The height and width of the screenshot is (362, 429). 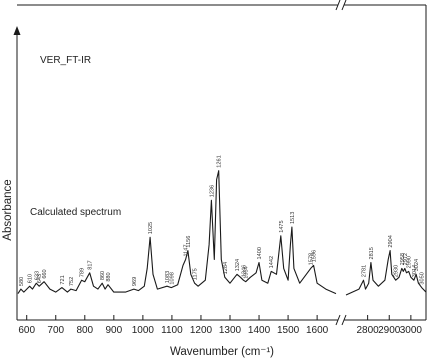 I want to click on calculated-peak-label: 2930, so click(x=397, y=271).